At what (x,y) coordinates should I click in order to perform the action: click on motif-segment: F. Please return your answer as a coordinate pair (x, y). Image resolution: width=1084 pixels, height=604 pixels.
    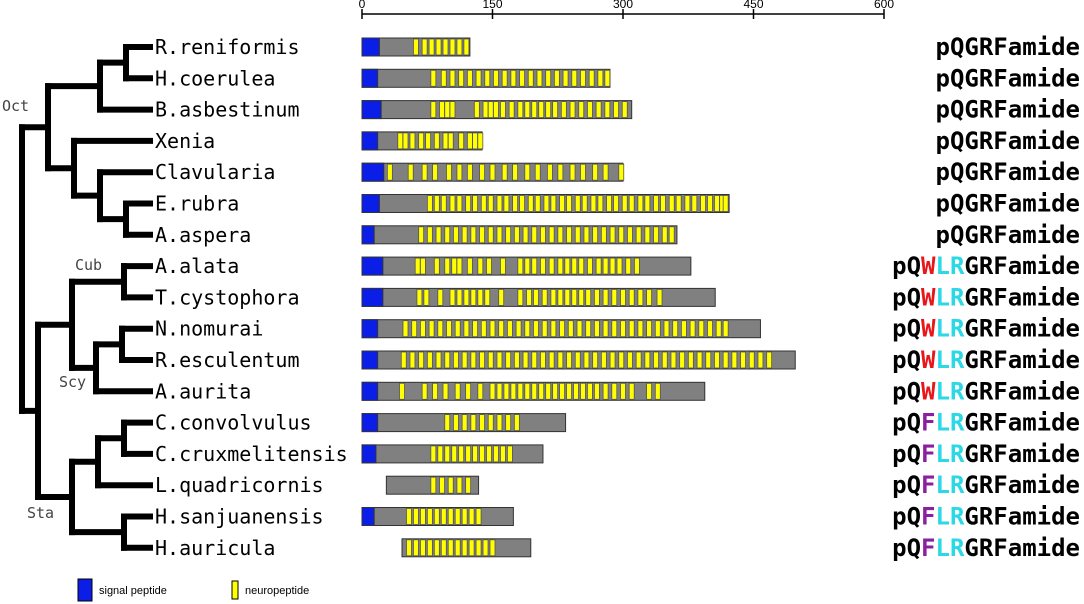
    Looking at the image, I should click on (928, 548).